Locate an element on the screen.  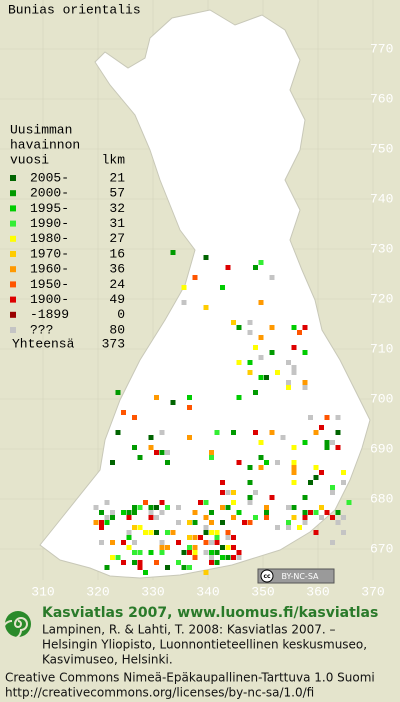
species-title: Bunias orientalis is located at coordinates (74, 9).